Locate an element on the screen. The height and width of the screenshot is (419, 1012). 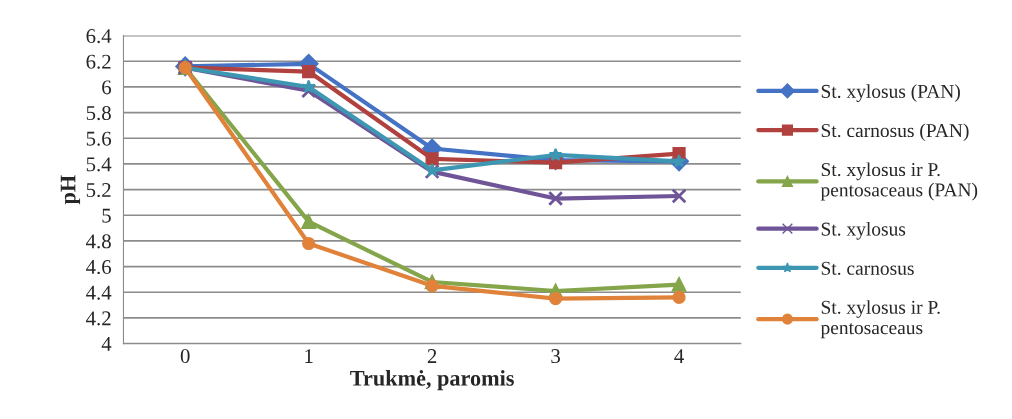
x-tick-label: 4 is located at coordinates (679, 356).